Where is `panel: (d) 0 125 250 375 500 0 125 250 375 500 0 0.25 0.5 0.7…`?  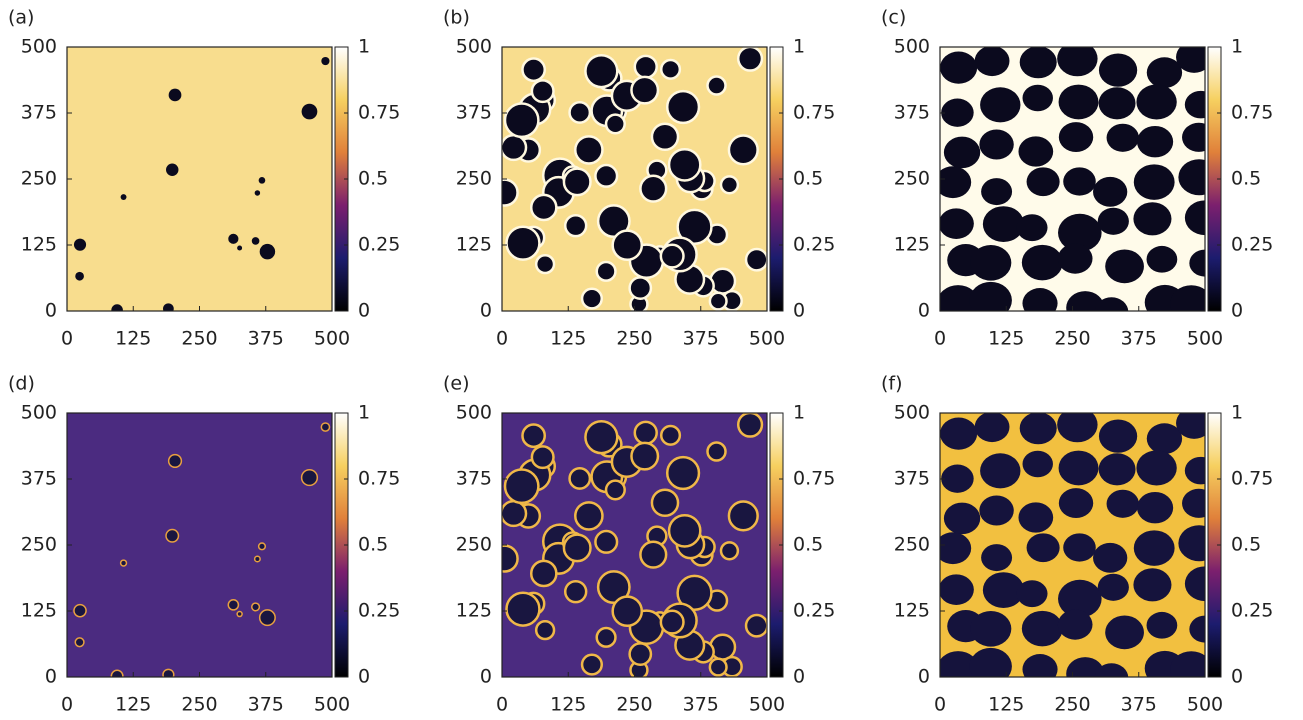 panel: (d) 0 125 250 375 500 0 125 250 375 500 0 0.25 0.5 0.7… is located at coordinates (204, 544).